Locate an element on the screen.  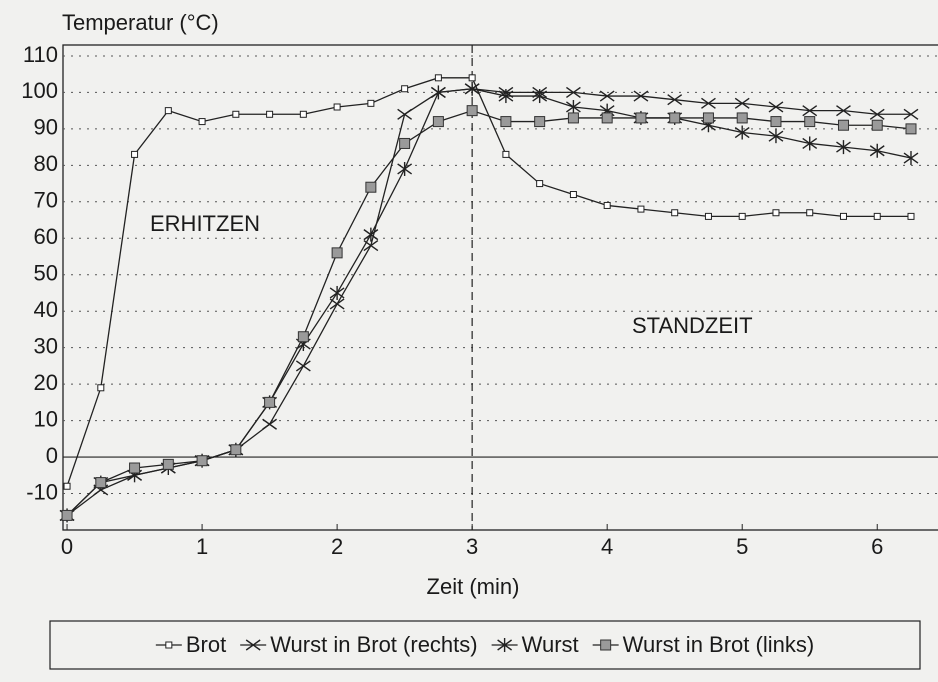
x-tick-label: 4 is located at coordinates (607, 546).